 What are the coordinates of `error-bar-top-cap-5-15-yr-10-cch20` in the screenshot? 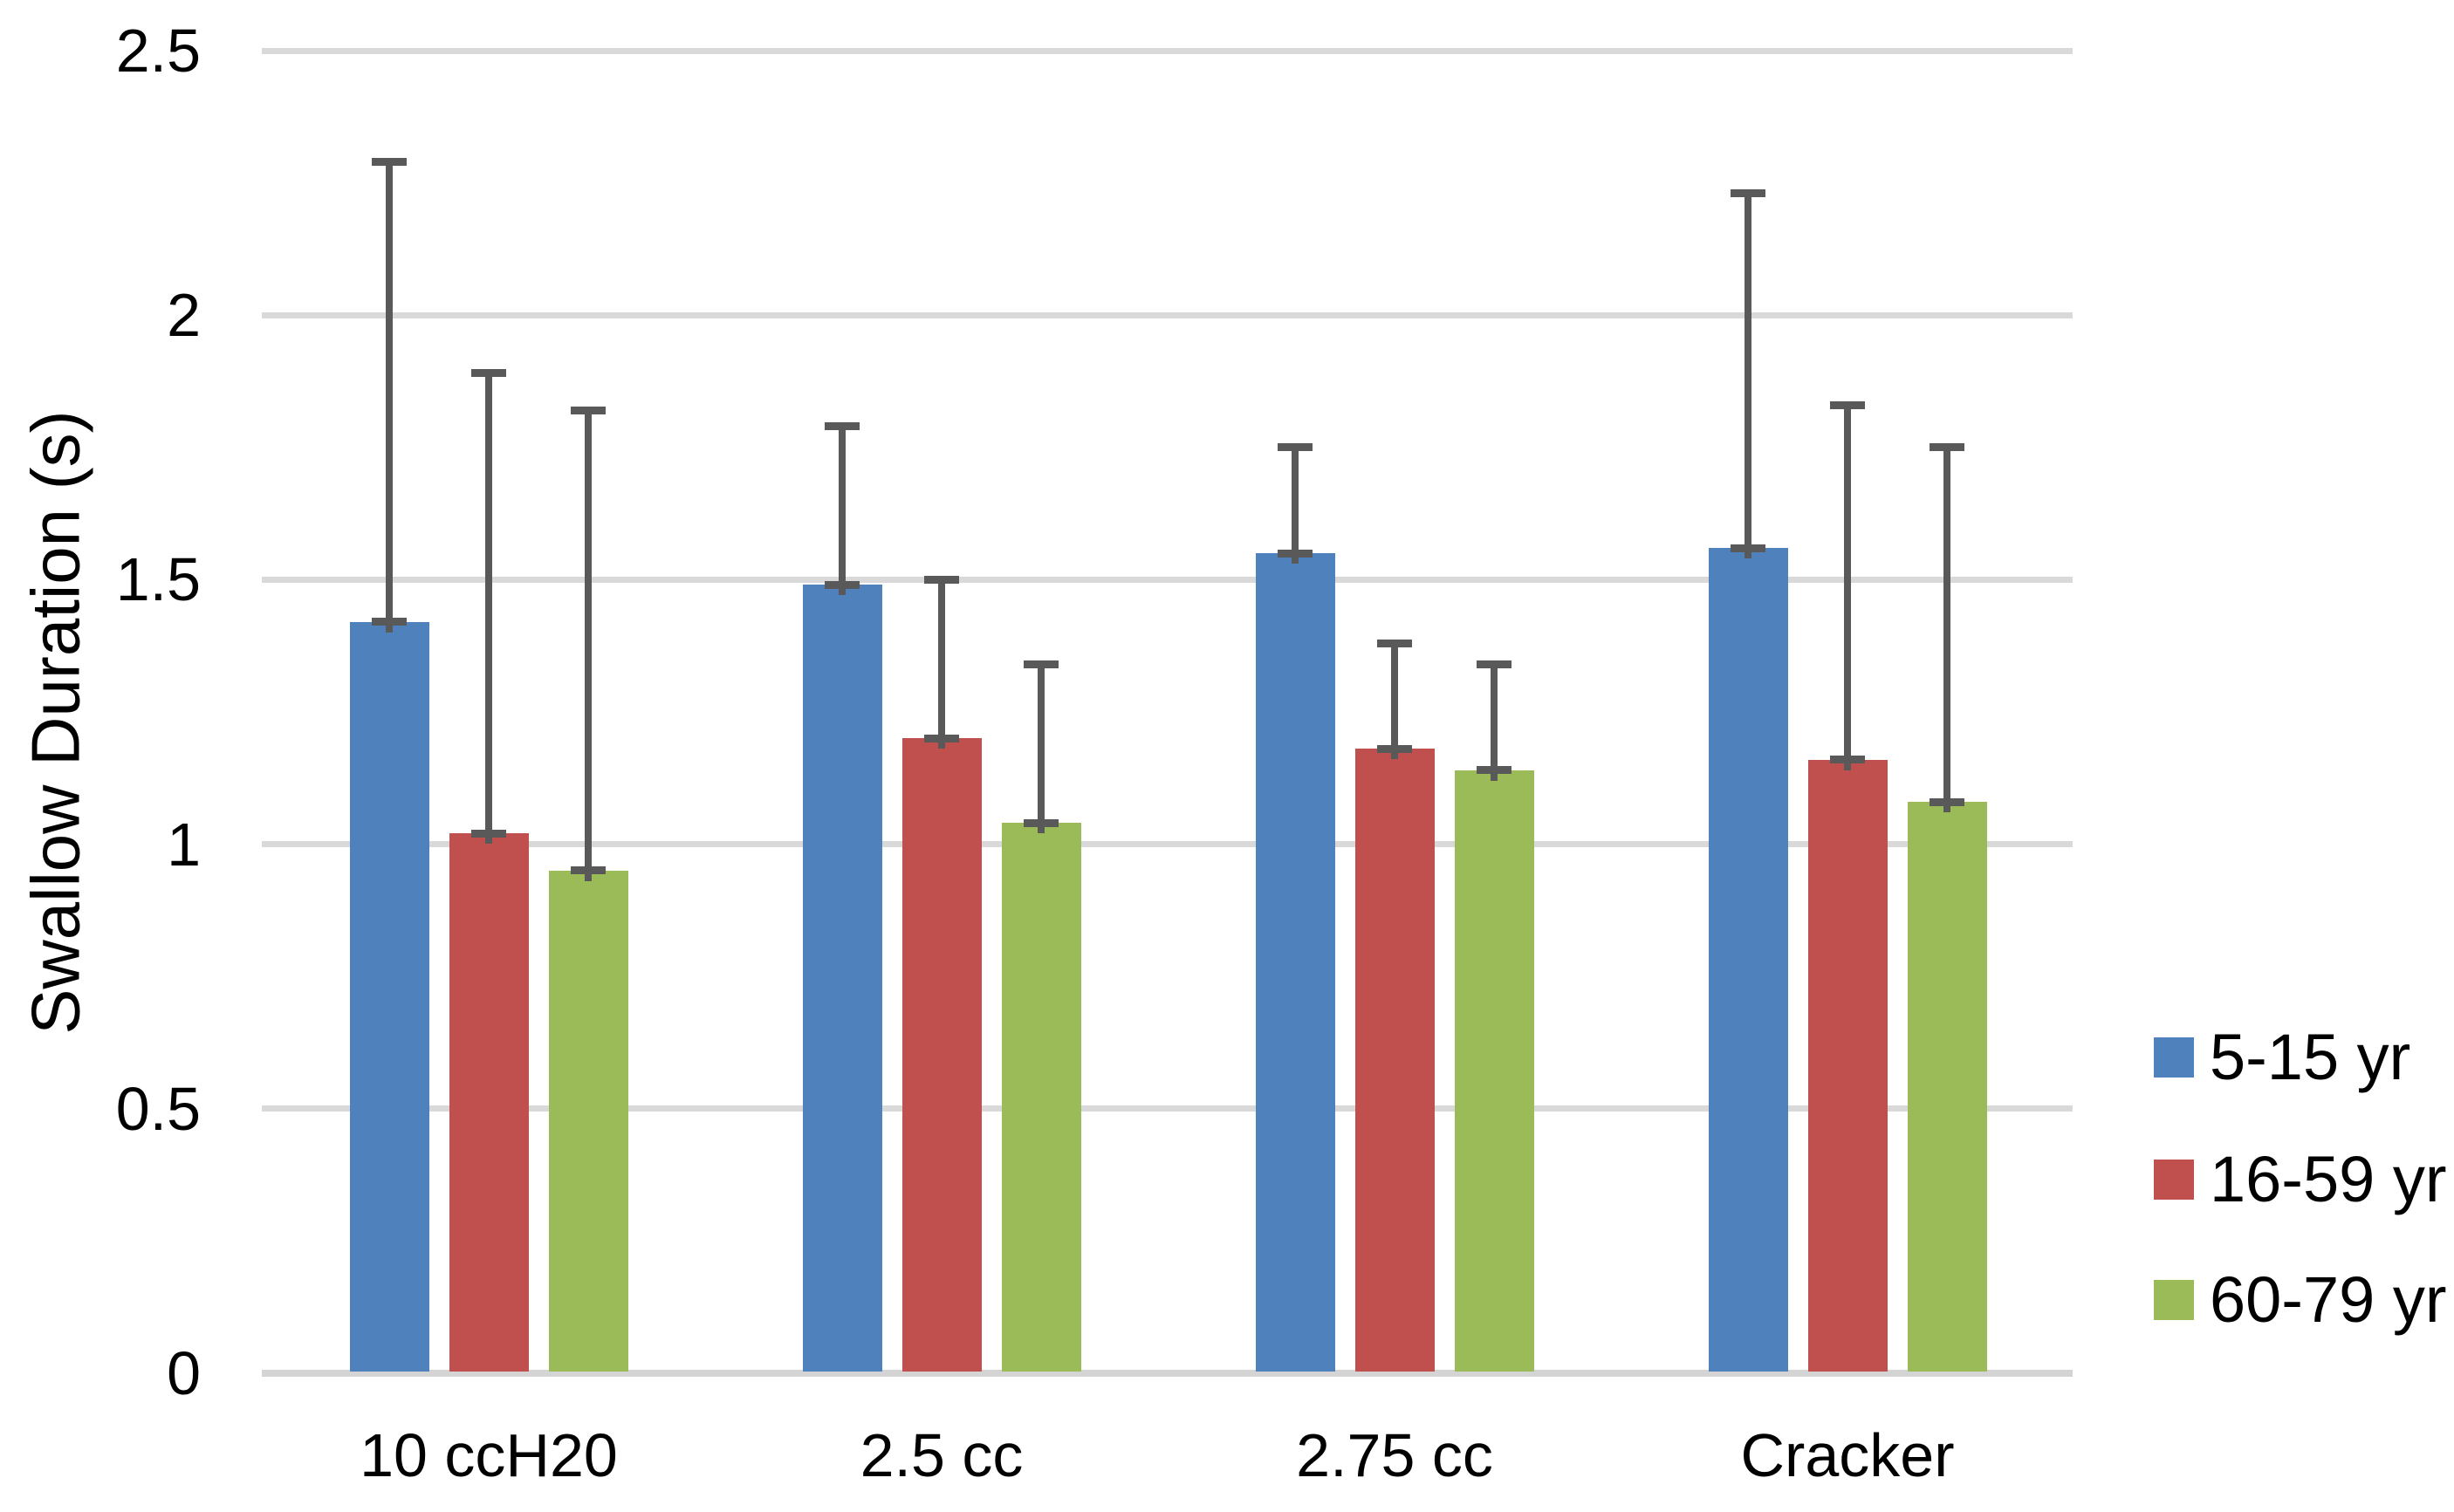 It's located at (389, 161).